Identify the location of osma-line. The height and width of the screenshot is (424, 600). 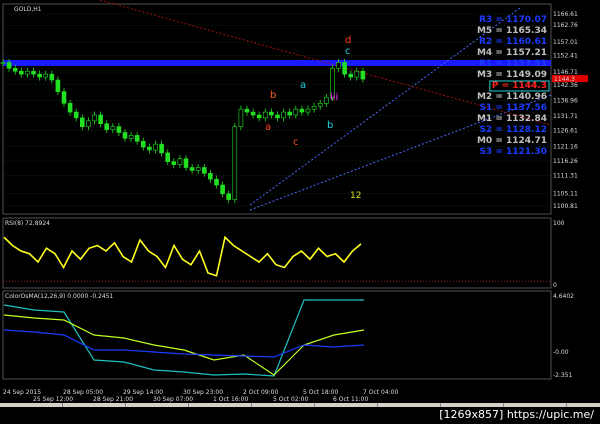
(183, 338).